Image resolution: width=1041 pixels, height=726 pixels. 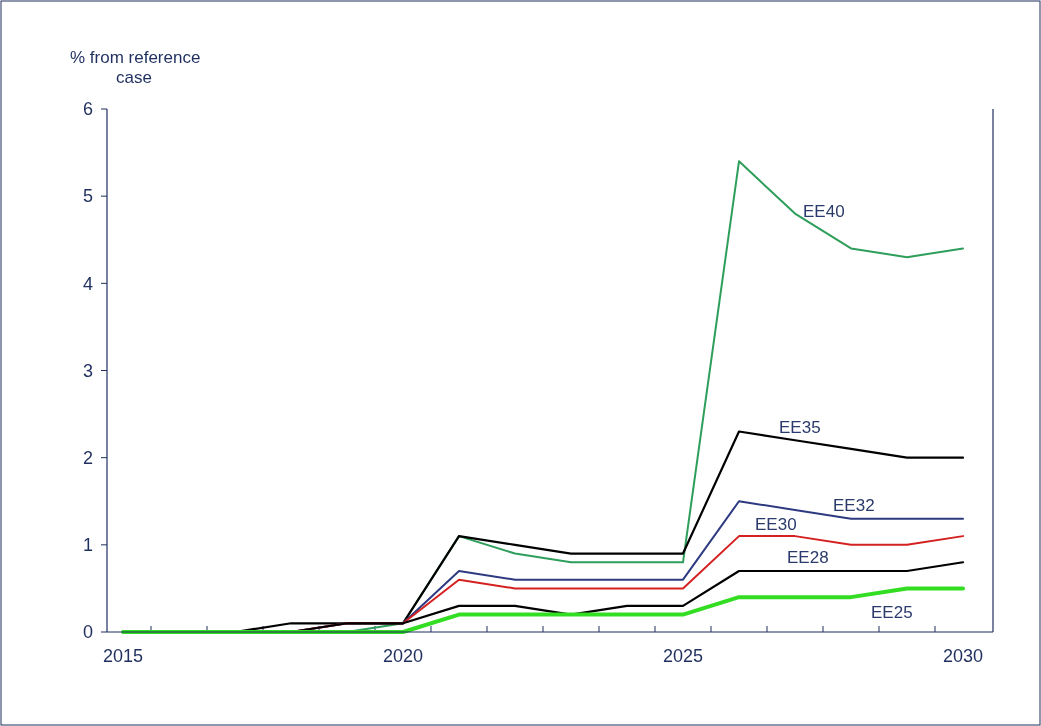 I want to click on y-tick-label: 3, so click(x=87, y=370).